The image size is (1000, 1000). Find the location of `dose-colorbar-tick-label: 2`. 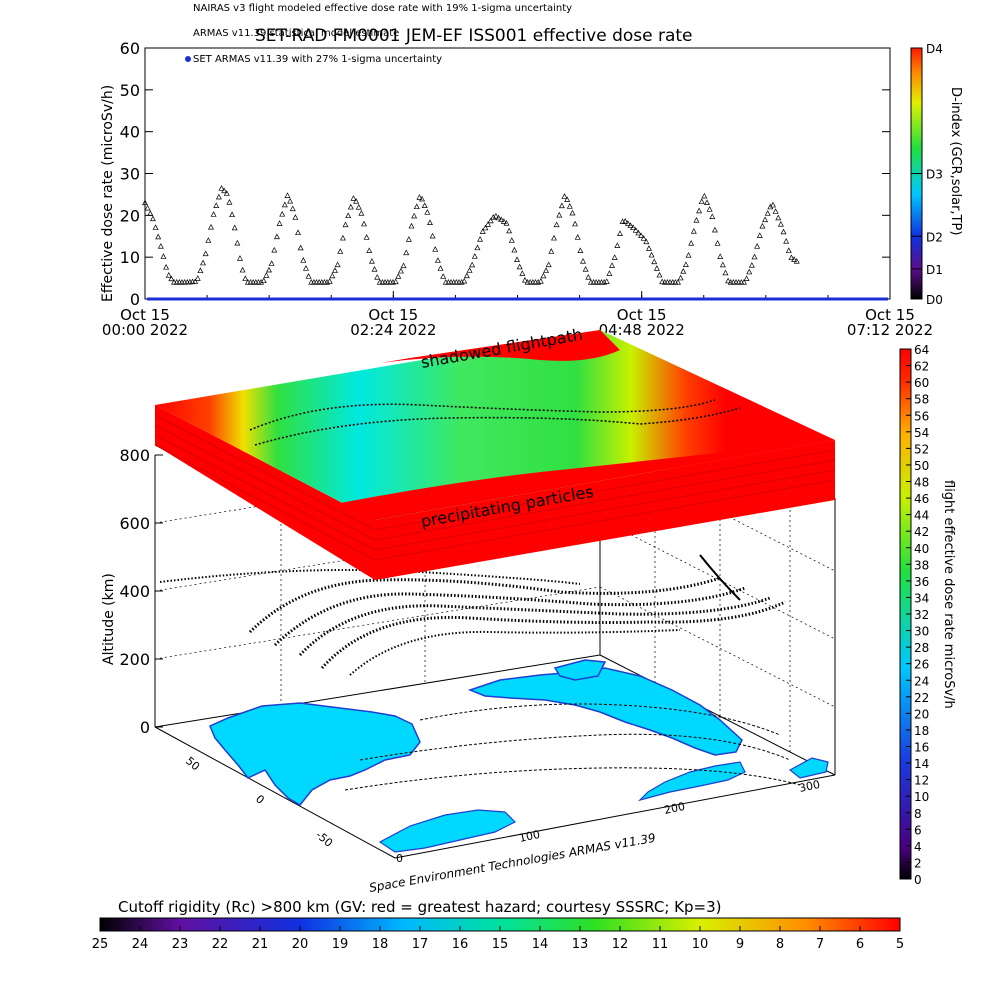

dose-colorbar-tick-label: 2 is located at coordinates (918, 863).